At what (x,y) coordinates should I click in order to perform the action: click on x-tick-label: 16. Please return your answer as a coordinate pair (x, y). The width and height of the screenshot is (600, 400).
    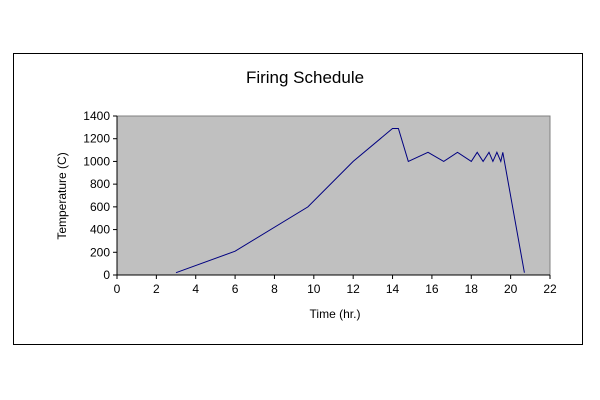
    Looking at the image, I should click on (432, 289).